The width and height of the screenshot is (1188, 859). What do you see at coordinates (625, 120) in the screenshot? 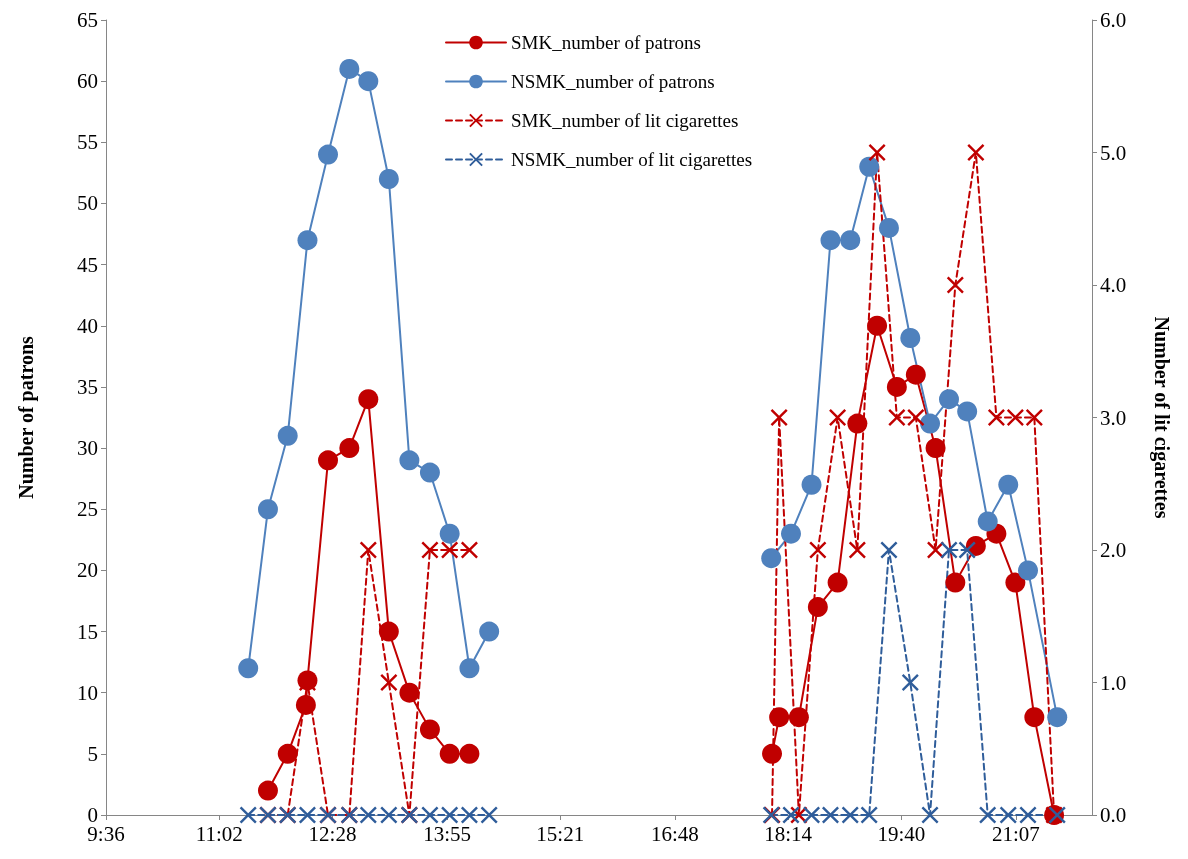
I see `legend-label: SMK_number of lit cigarettes` at bounding box center [625, 120].